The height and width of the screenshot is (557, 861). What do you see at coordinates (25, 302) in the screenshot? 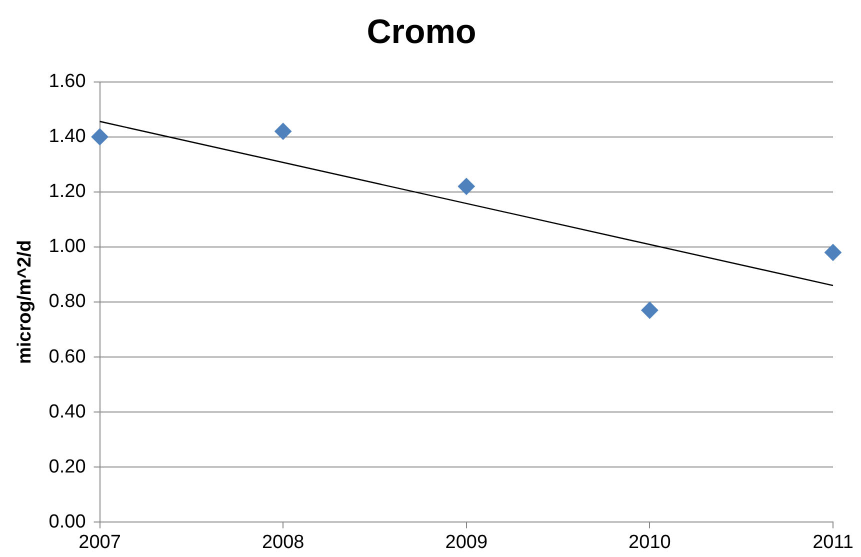
I see `y-axis-title: microg/m^2/d` at bounding box center [25, 302].